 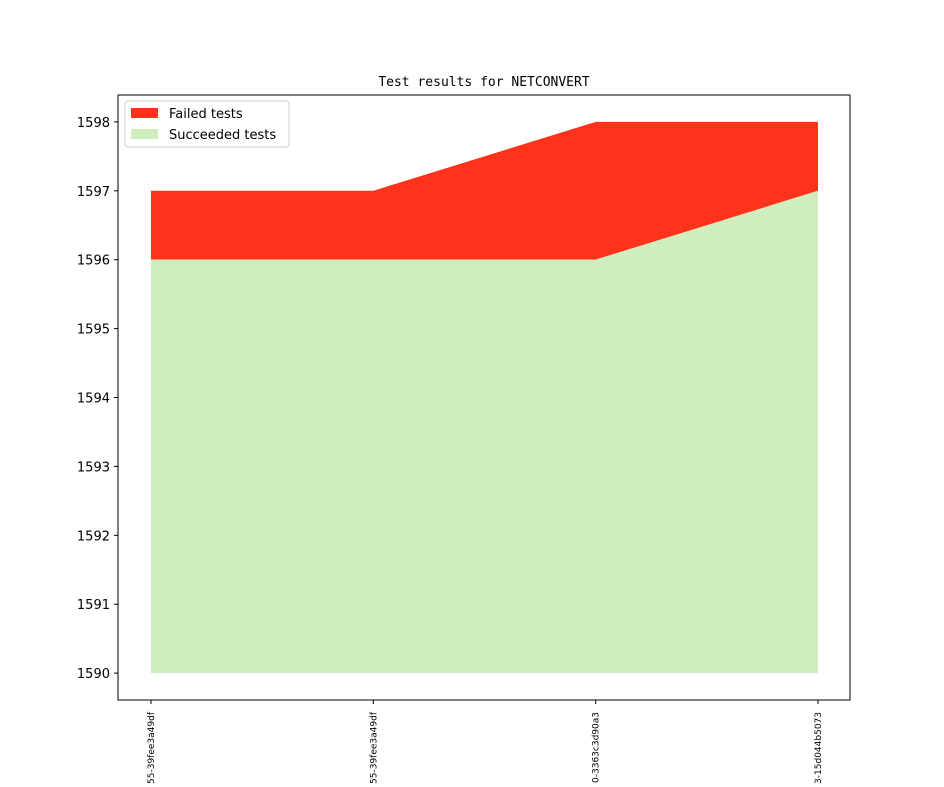 I want to click on legend: Failed tests Succeeded tests, so click(x=207, y=124).